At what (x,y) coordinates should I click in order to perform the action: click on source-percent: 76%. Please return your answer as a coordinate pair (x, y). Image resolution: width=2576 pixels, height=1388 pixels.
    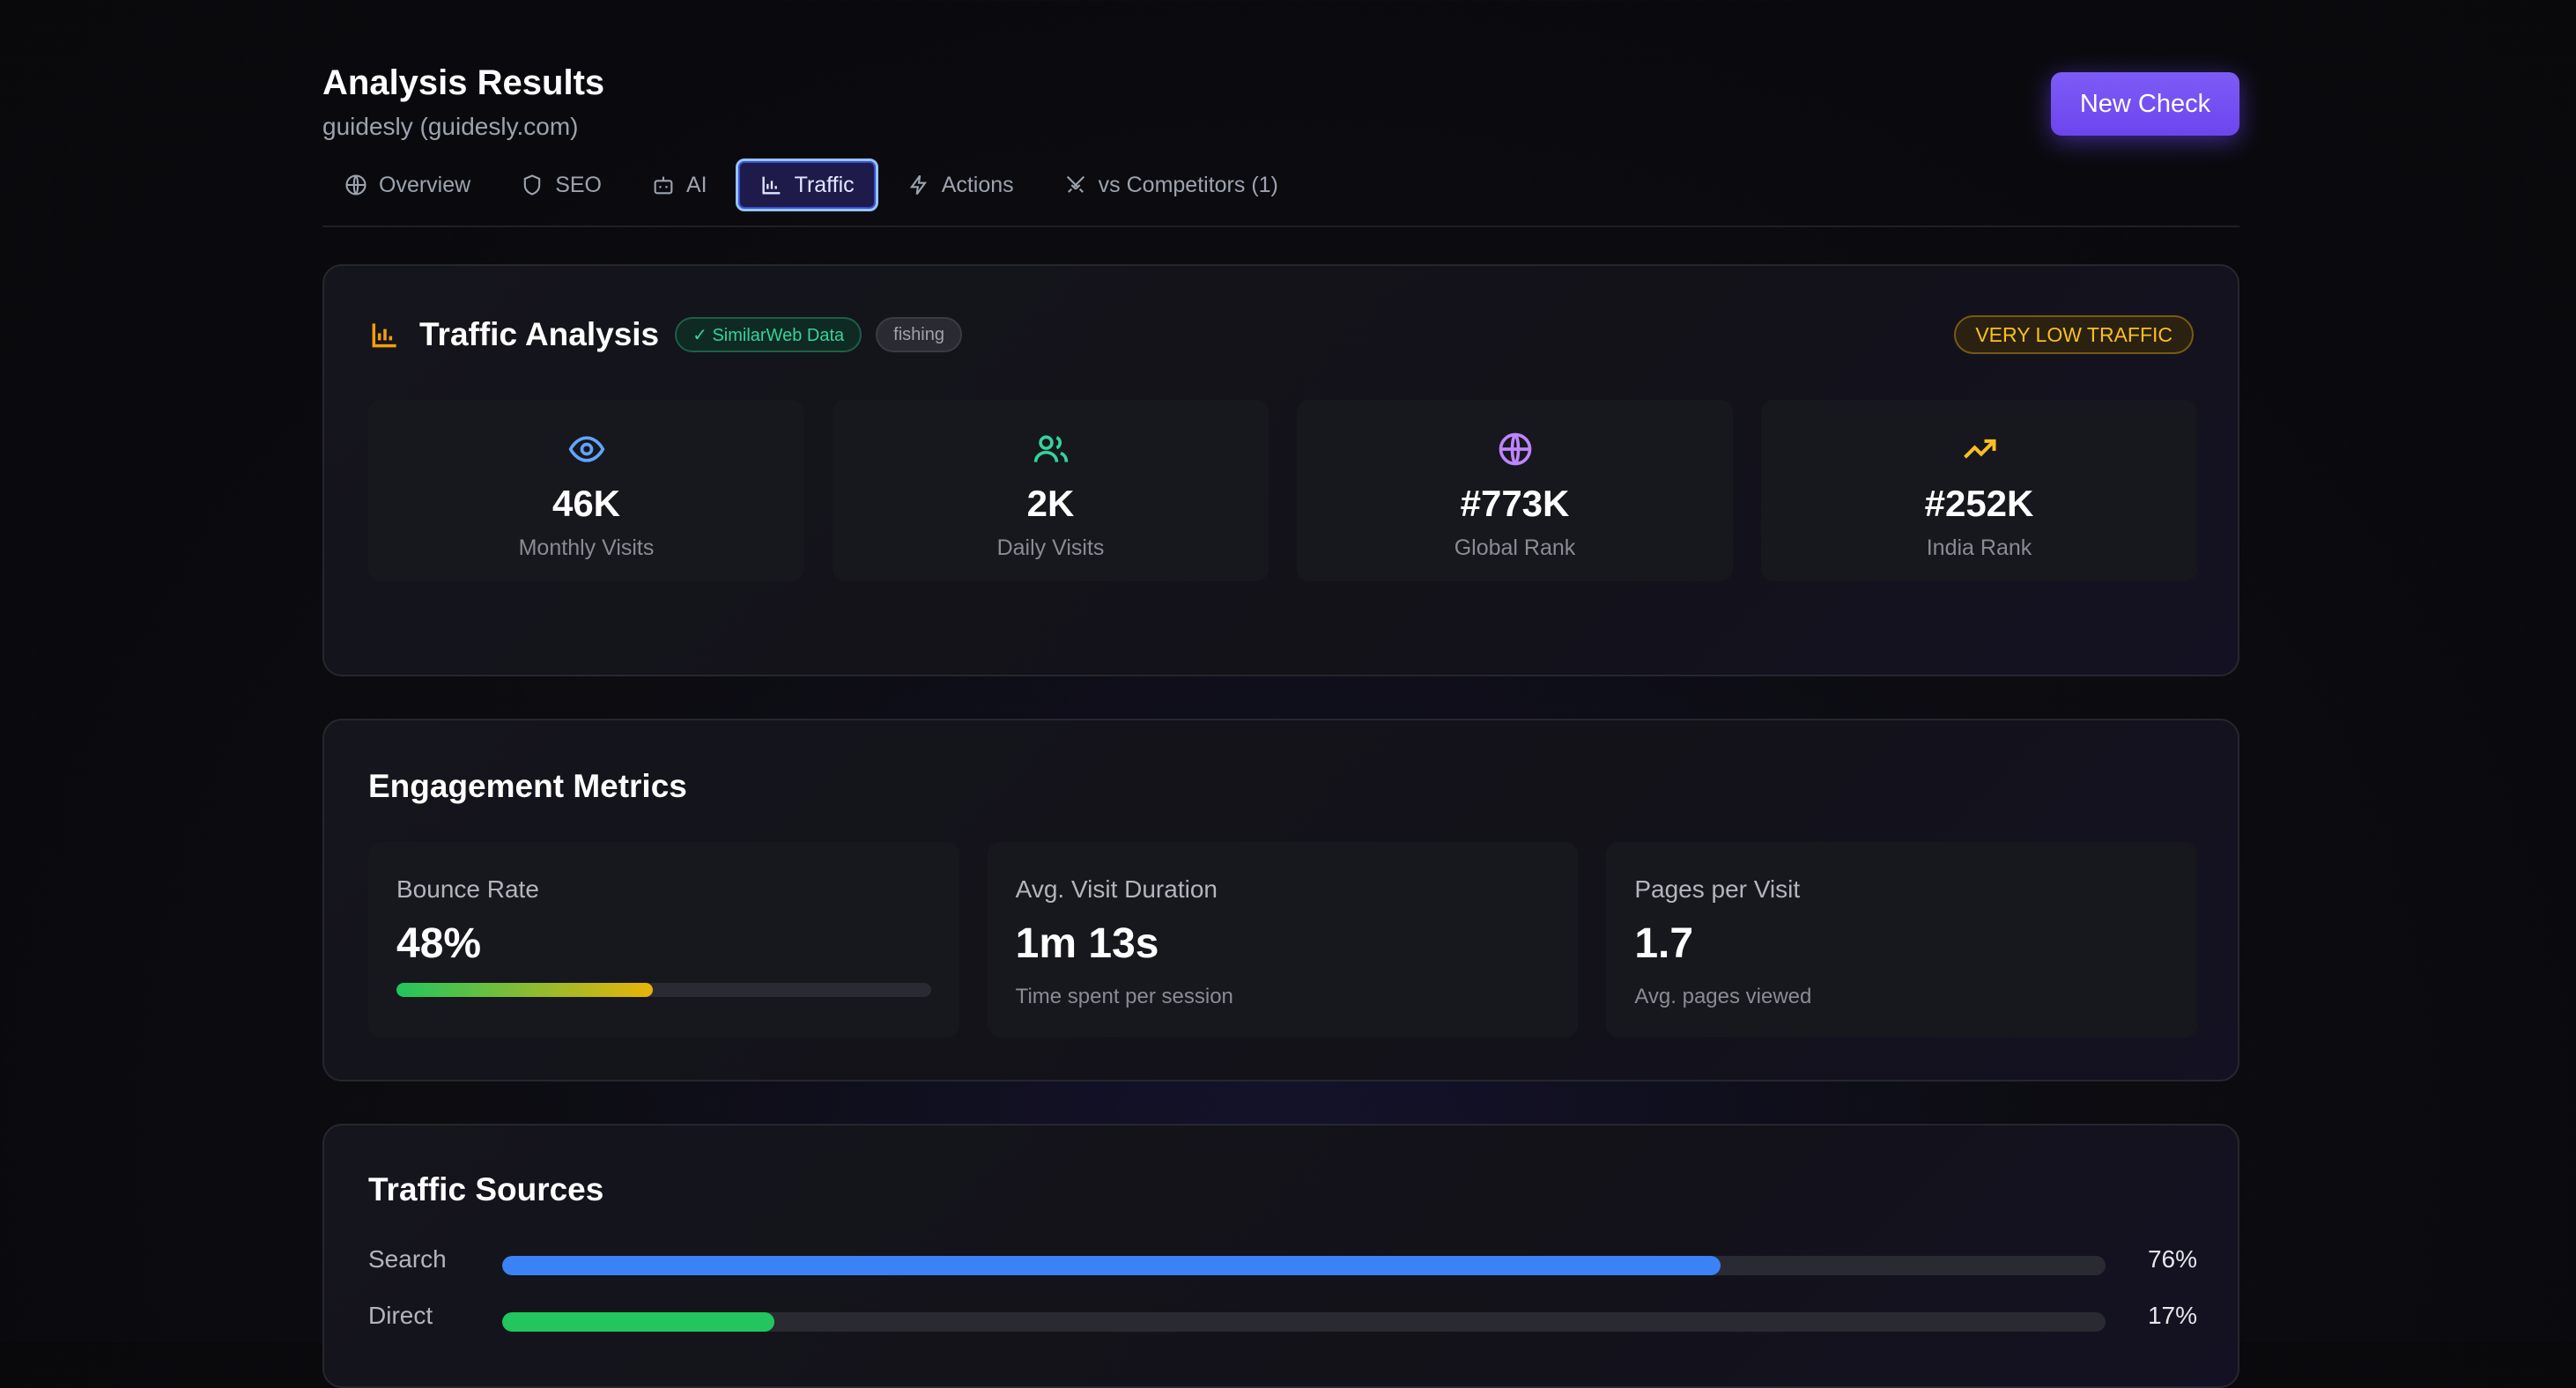
    Looking at the image, I should click on (2172, 1259).